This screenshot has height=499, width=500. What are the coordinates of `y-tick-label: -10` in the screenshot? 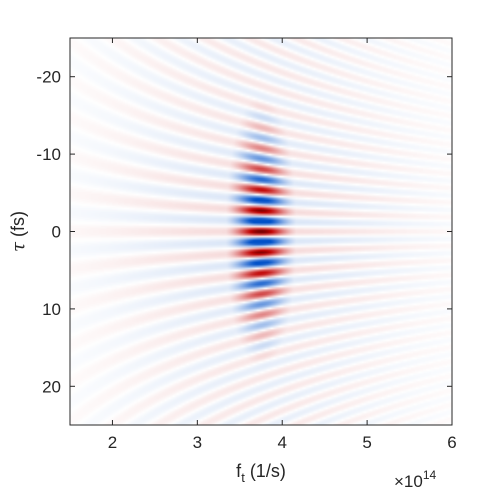 It's located at (48, 154).